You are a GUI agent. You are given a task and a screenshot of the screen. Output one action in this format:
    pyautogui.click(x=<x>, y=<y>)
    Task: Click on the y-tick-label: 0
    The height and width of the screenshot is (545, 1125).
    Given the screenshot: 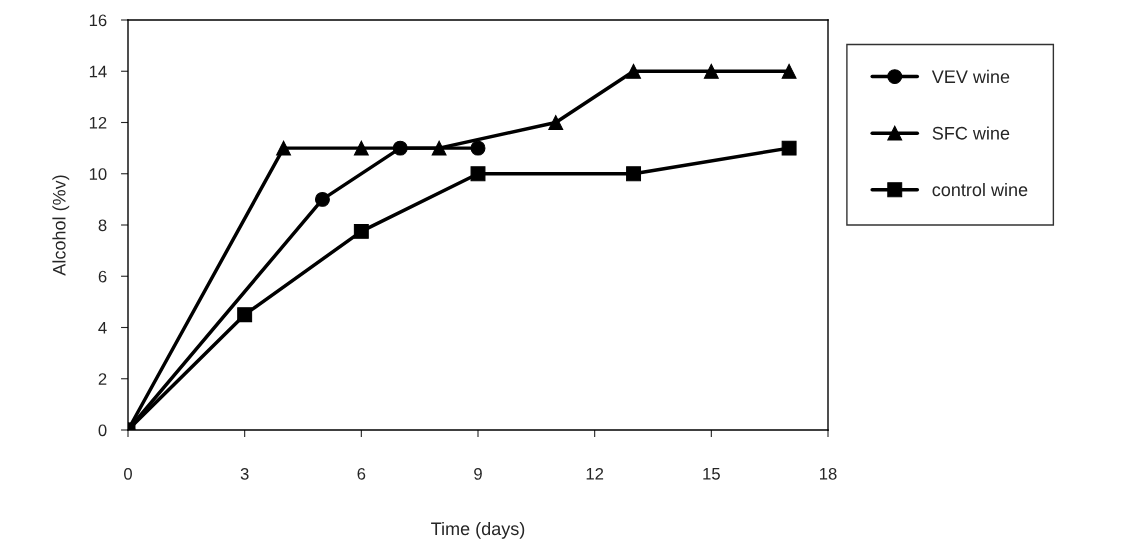 What is the action you would take?
    pyautogui.click(x=102, y=430)
    